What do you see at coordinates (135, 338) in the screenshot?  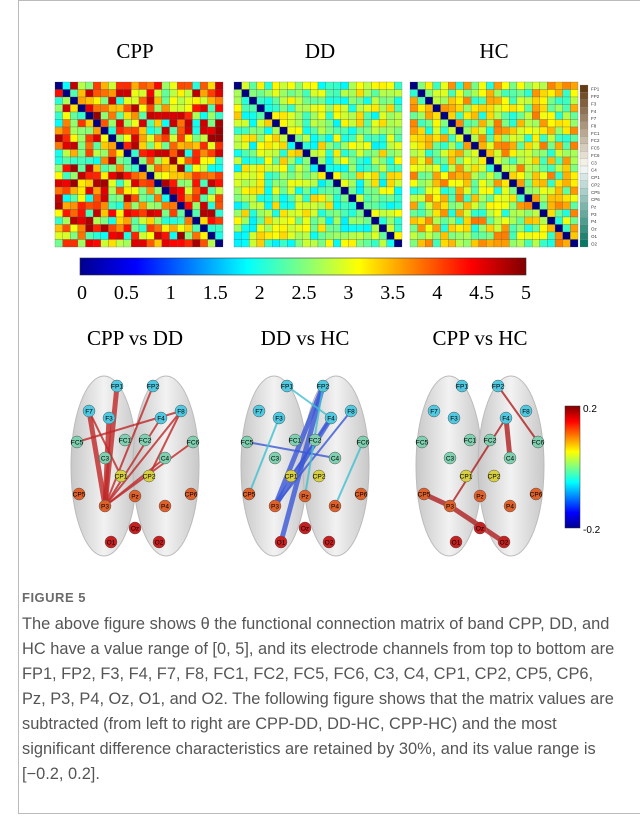 I see `comparison-title: CPP vs DD` at bounding box center [135, 338].